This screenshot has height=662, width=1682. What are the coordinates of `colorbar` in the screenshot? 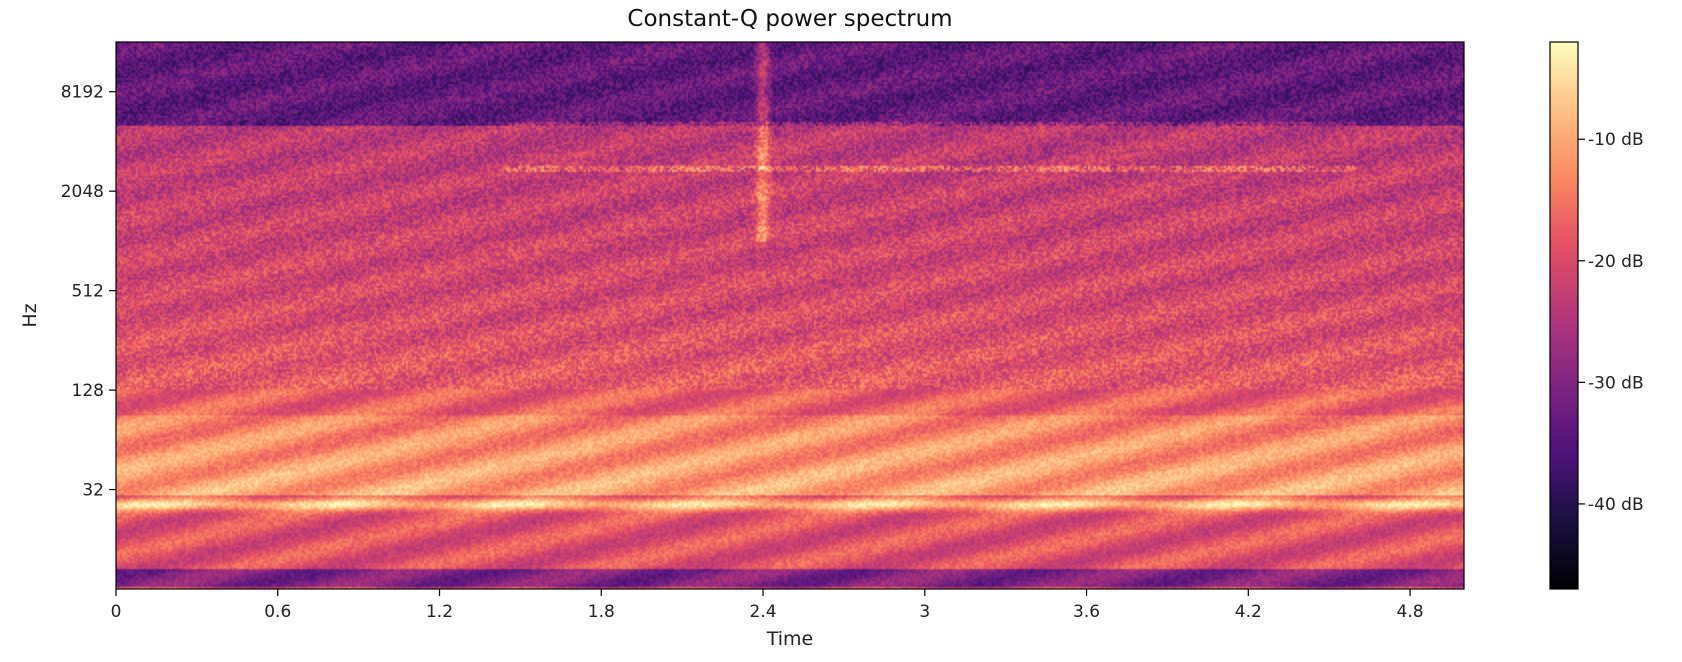 It's located at (1564, 315).